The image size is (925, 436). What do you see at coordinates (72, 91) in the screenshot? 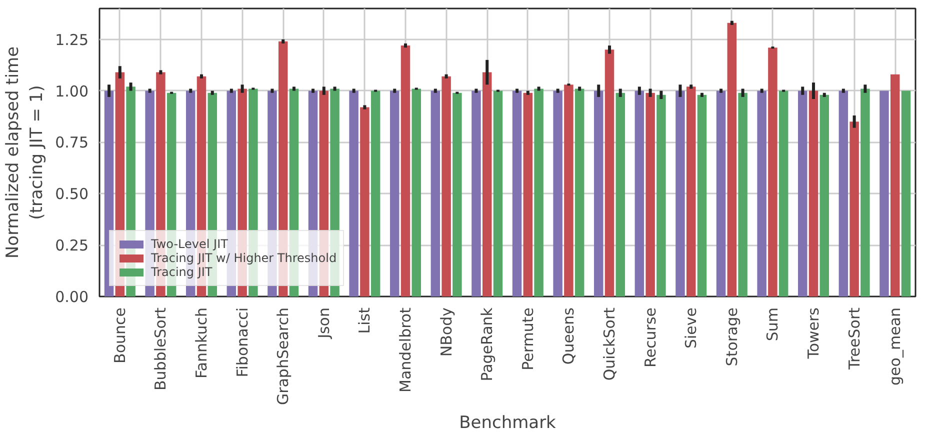
I see `y-tick-label: 1.00` at bounding box center [72, 91].